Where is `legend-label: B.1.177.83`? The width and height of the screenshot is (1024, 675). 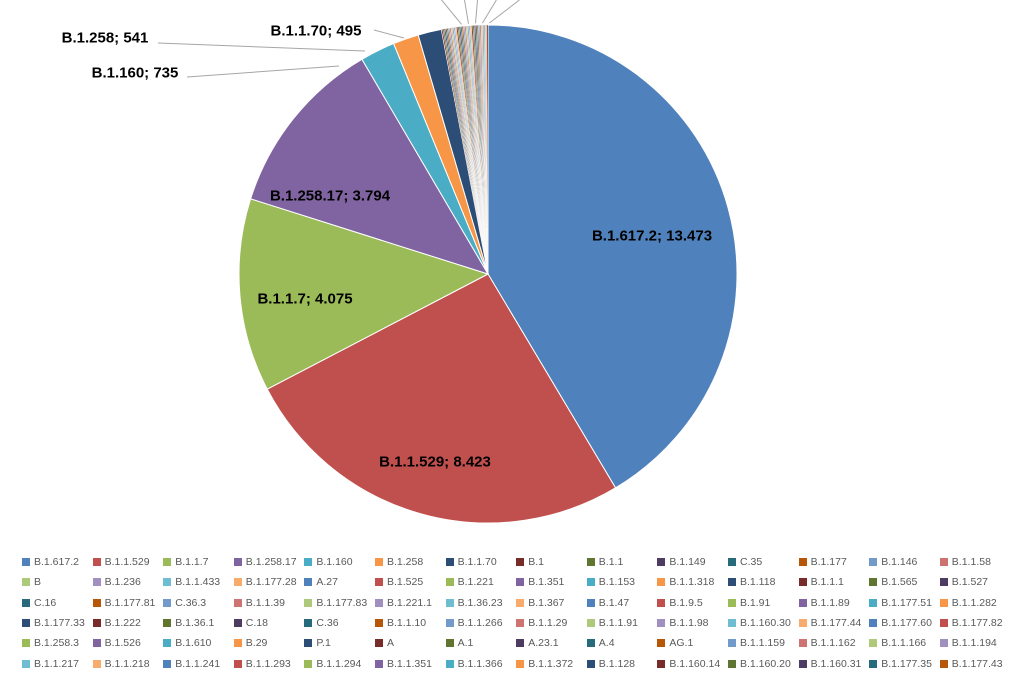
legend-label: B.1.177.83 is located at coordinates (342, 602).